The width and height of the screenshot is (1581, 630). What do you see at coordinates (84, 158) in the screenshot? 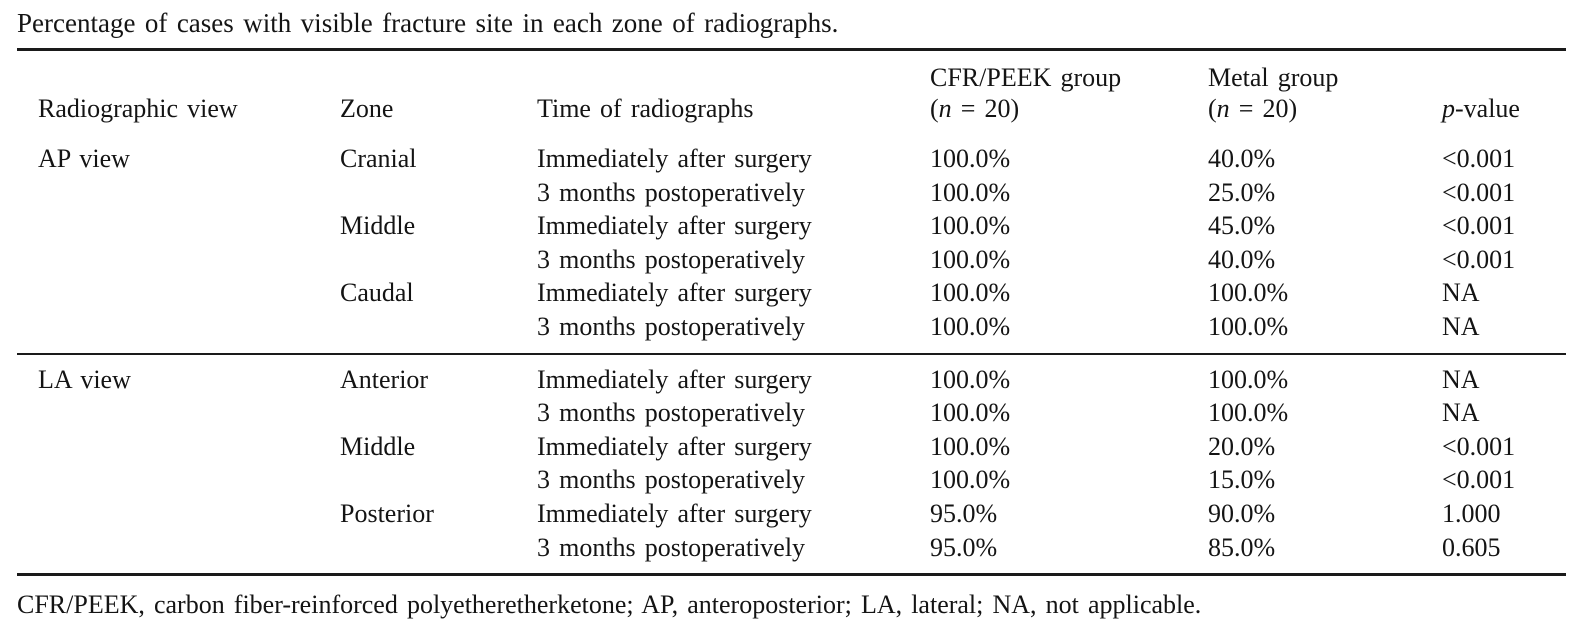
I see `cell-view: AP view` at bounding box center [84, 158].